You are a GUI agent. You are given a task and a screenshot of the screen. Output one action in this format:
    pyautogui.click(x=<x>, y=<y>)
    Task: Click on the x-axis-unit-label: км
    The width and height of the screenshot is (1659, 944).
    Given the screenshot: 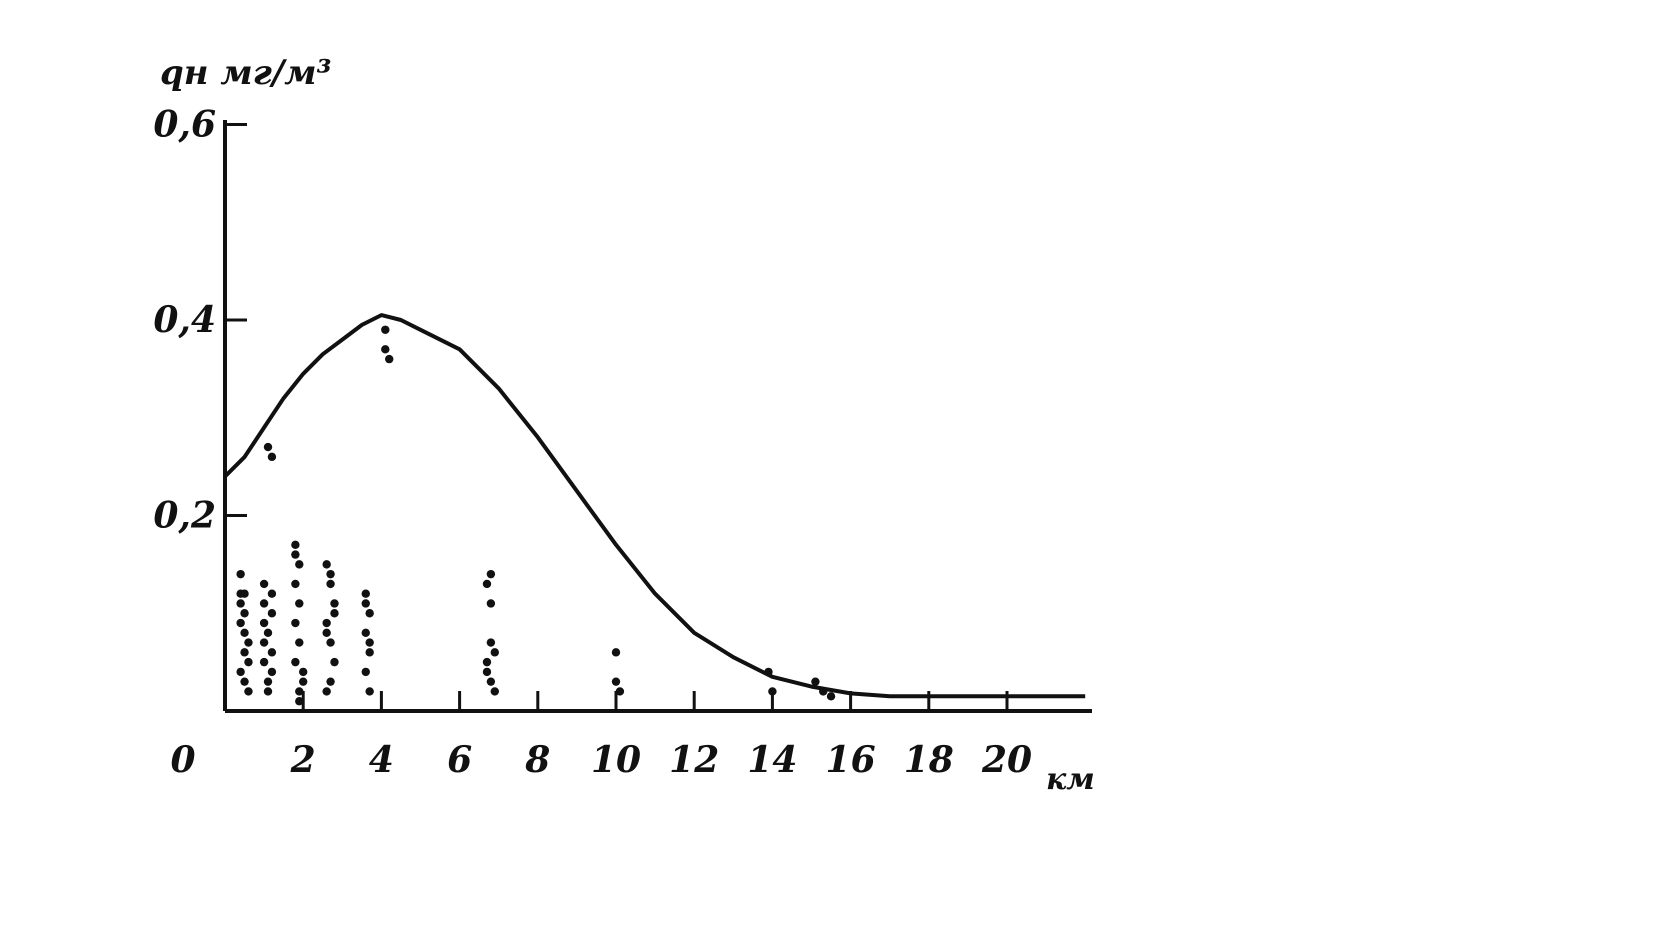 What is the action you would take?
    pyautogui.click(x=1070, y=779)
    